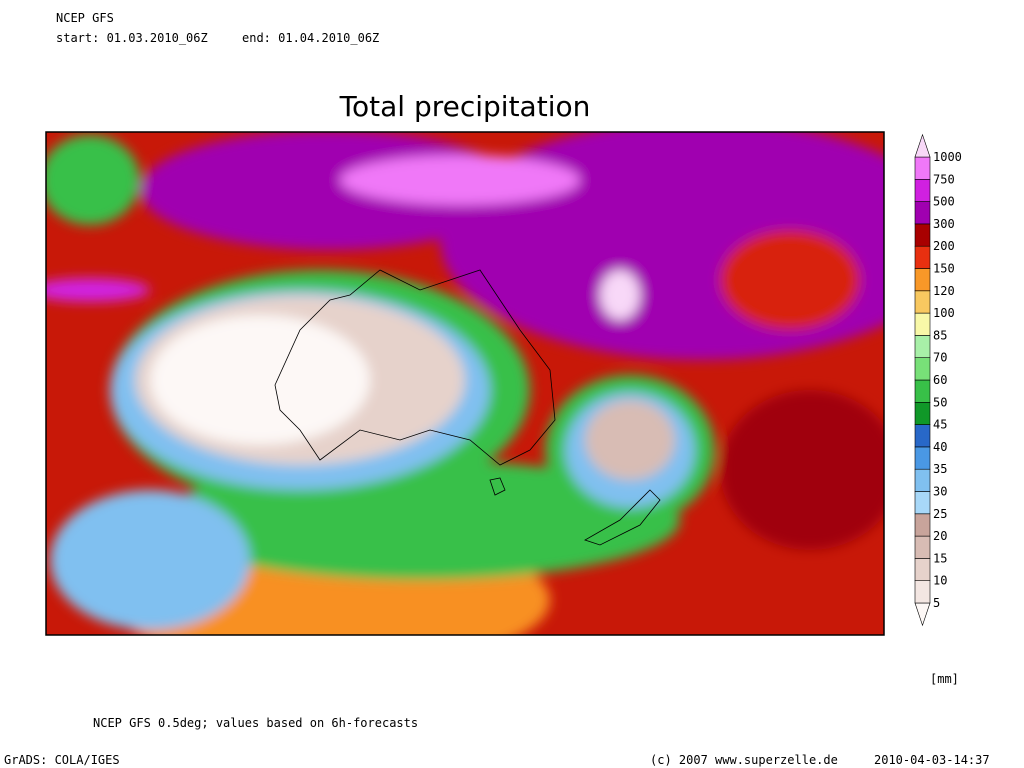  Describe the element at coordinates (940, 514) in the screenshot. I see `colorbar-label: 25` at that location.